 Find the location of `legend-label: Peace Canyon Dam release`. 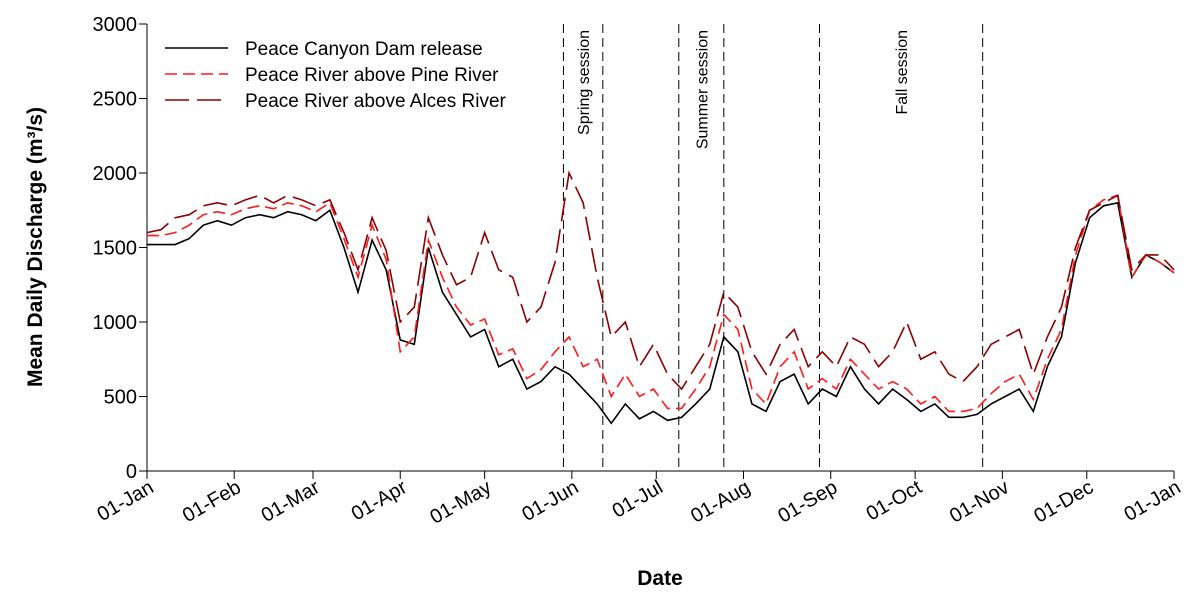

legend-label: Peace Canyon Dam release is located at coordinates (364, 49).